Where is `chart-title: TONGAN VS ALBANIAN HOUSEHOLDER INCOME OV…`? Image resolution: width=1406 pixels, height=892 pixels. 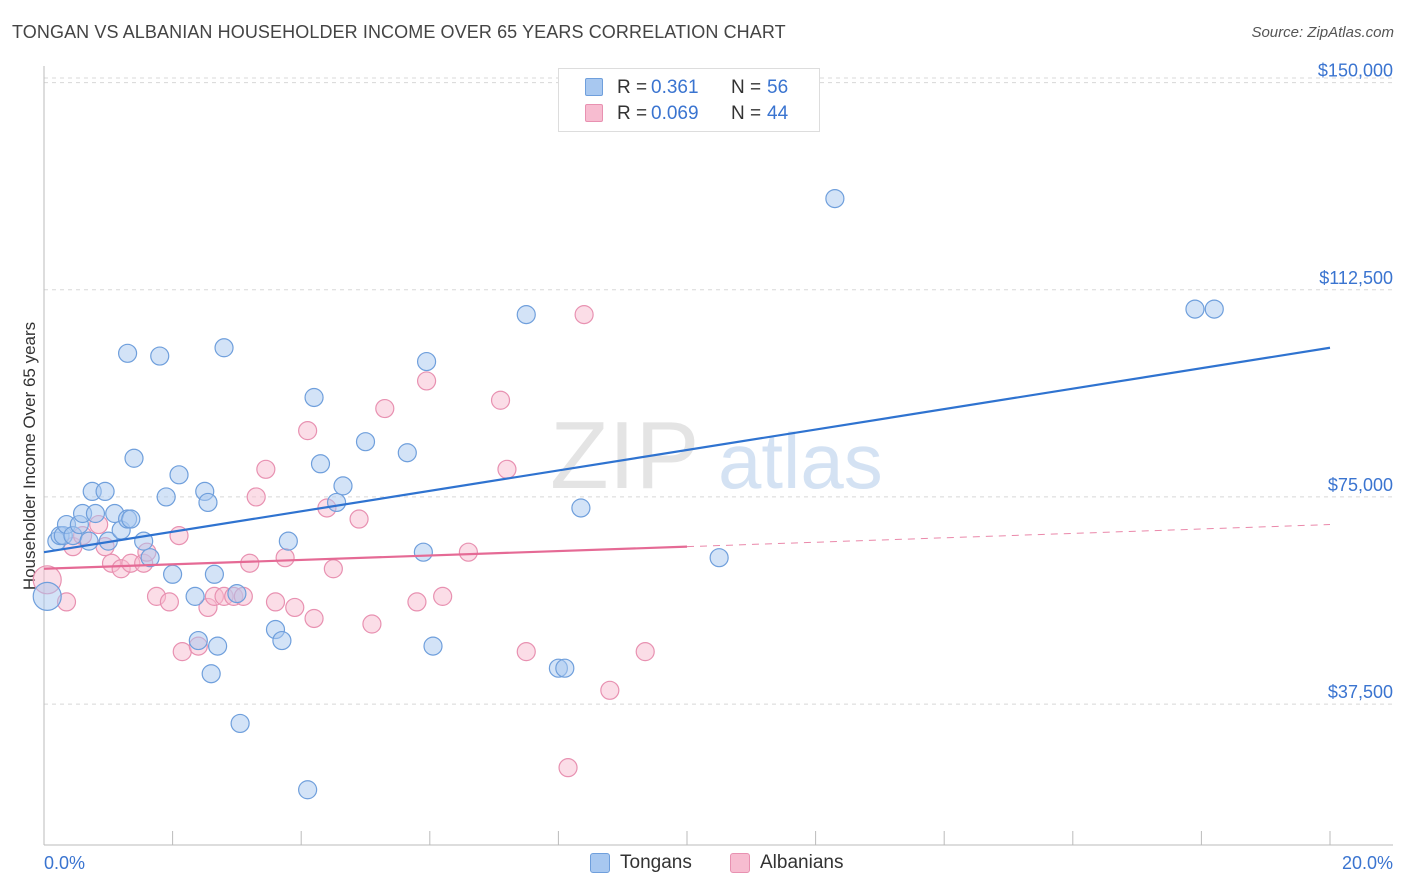
chart-title: TONGAN VS ALBANIAN HOUSEHOLDER INCOME OV… is located at coordinates (399, 32).